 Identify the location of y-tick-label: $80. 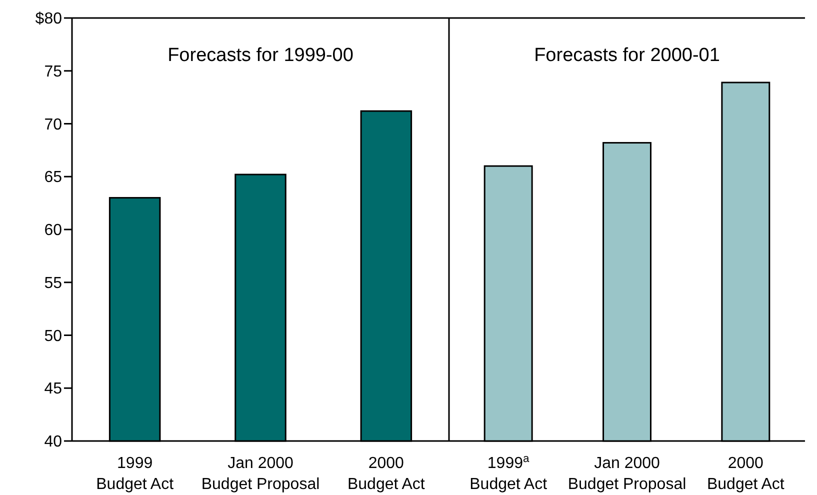
(48, 19).